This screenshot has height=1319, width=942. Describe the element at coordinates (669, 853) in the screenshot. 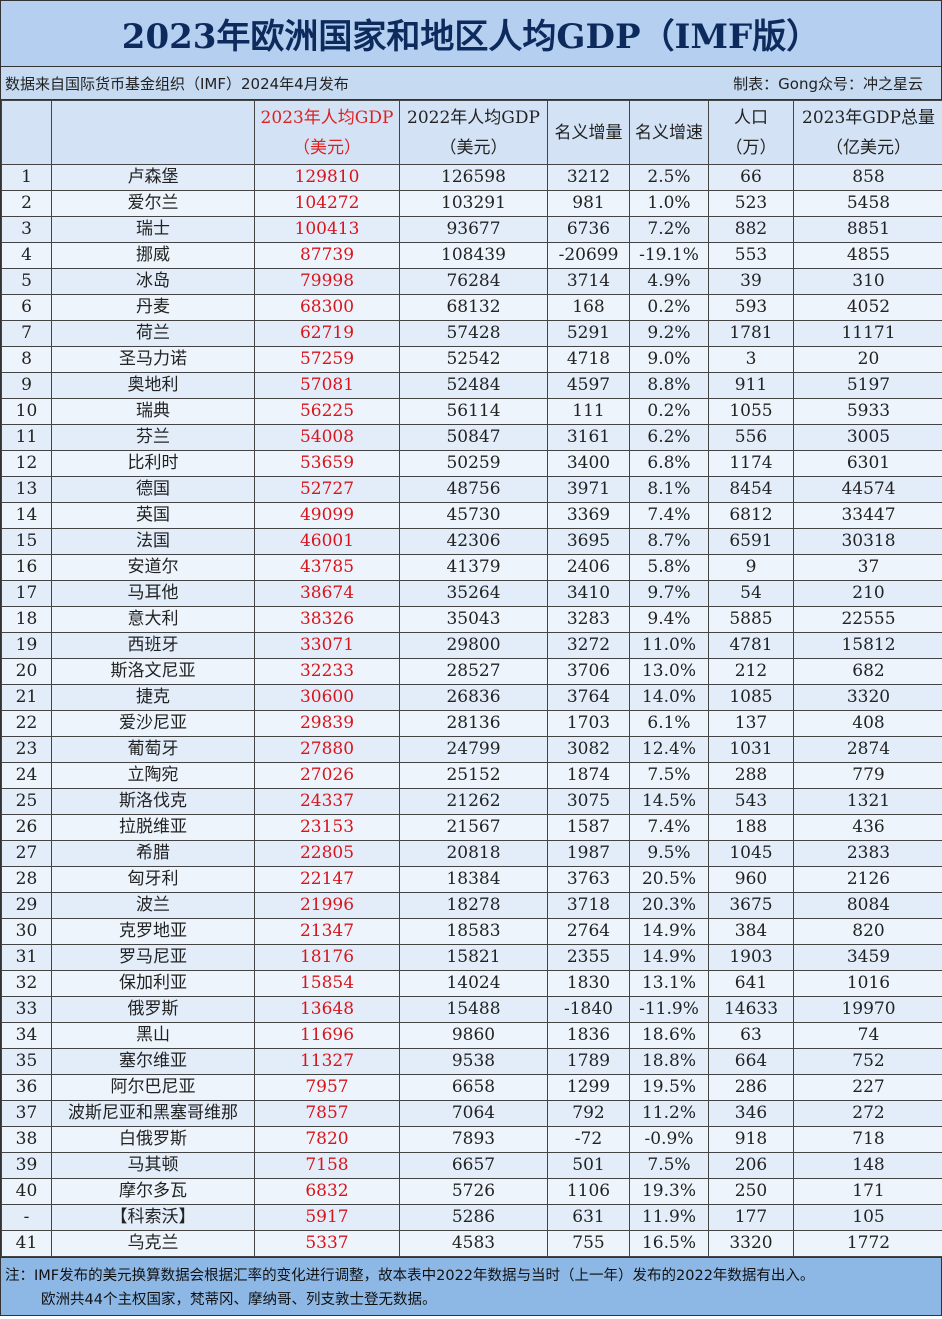

I see `cell-nominal-growth: 9.5%` at that location.